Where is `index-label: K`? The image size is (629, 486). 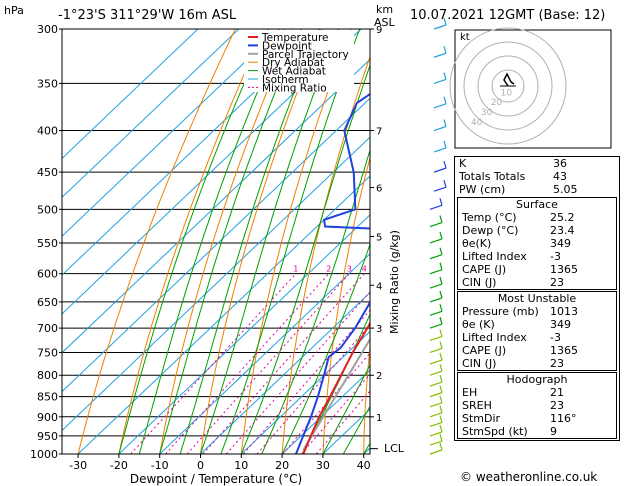
index-label: K is located at coordinates (463, 163).